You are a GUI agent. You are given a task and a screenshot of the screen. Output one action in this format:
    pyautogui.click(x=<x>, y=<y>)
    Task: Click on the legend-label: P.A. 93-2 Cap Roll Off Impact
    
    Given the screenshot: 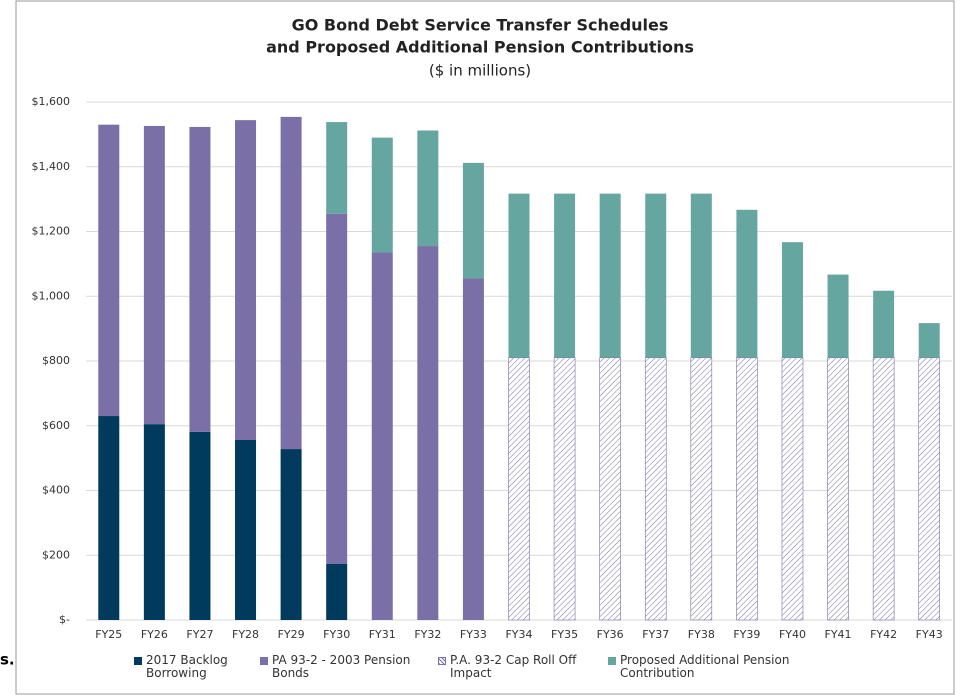 What is the action you would take?
    pyautogui.click(x=513, y=666)
    